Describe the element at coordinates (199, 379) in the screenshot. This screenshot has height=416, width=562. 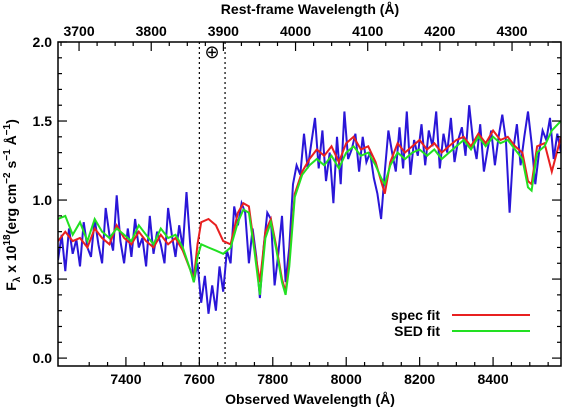
I see `x-tick-label: 7600` at that location.